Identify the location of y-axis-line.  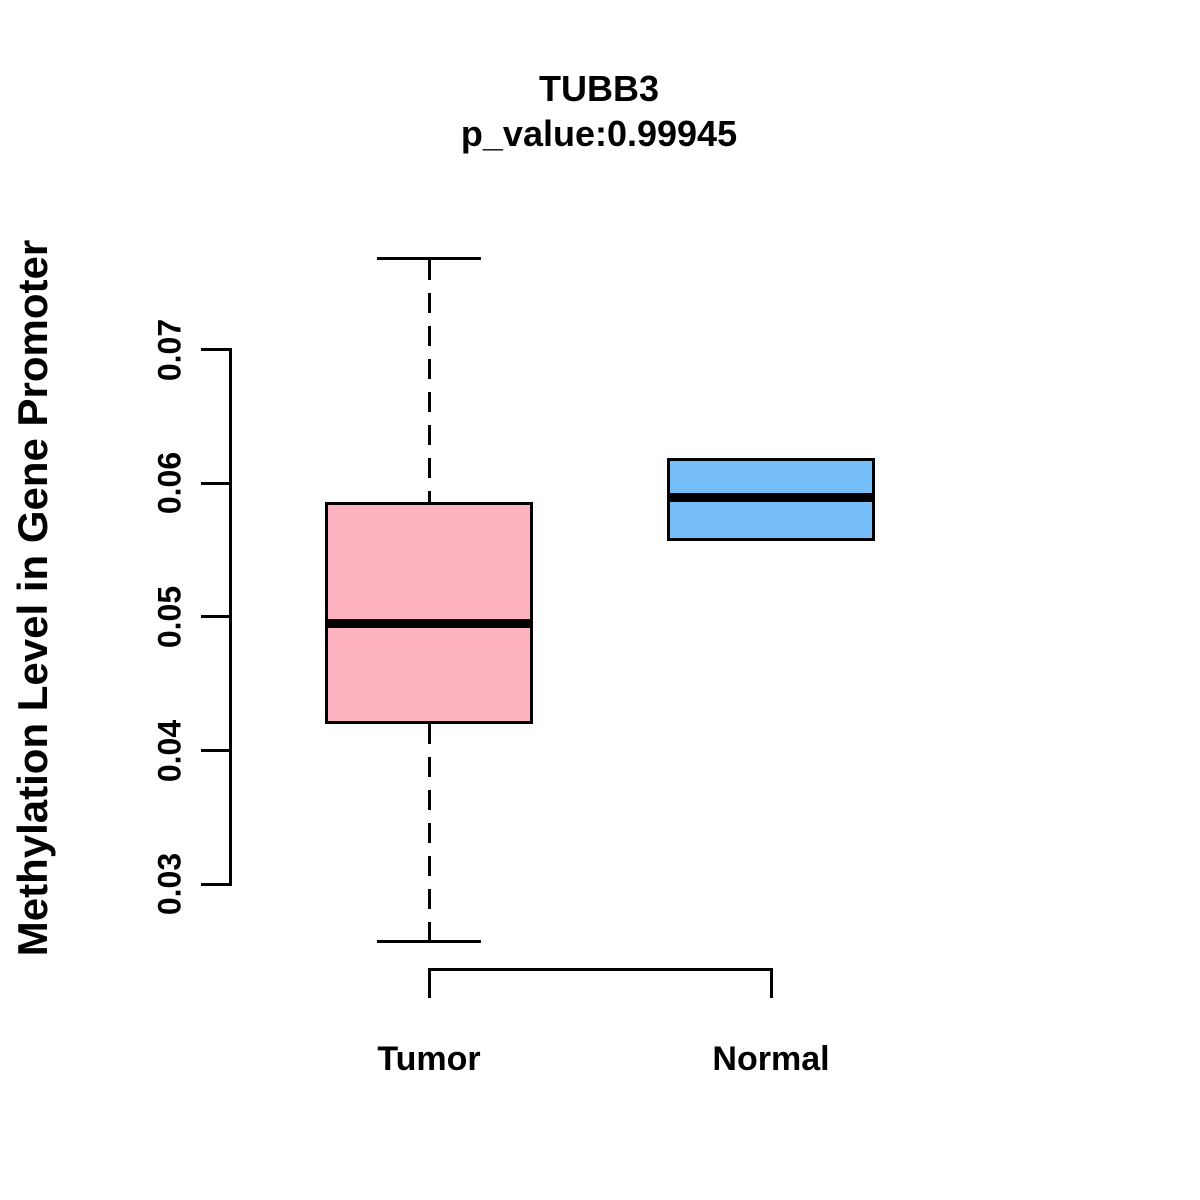
(230, 617).